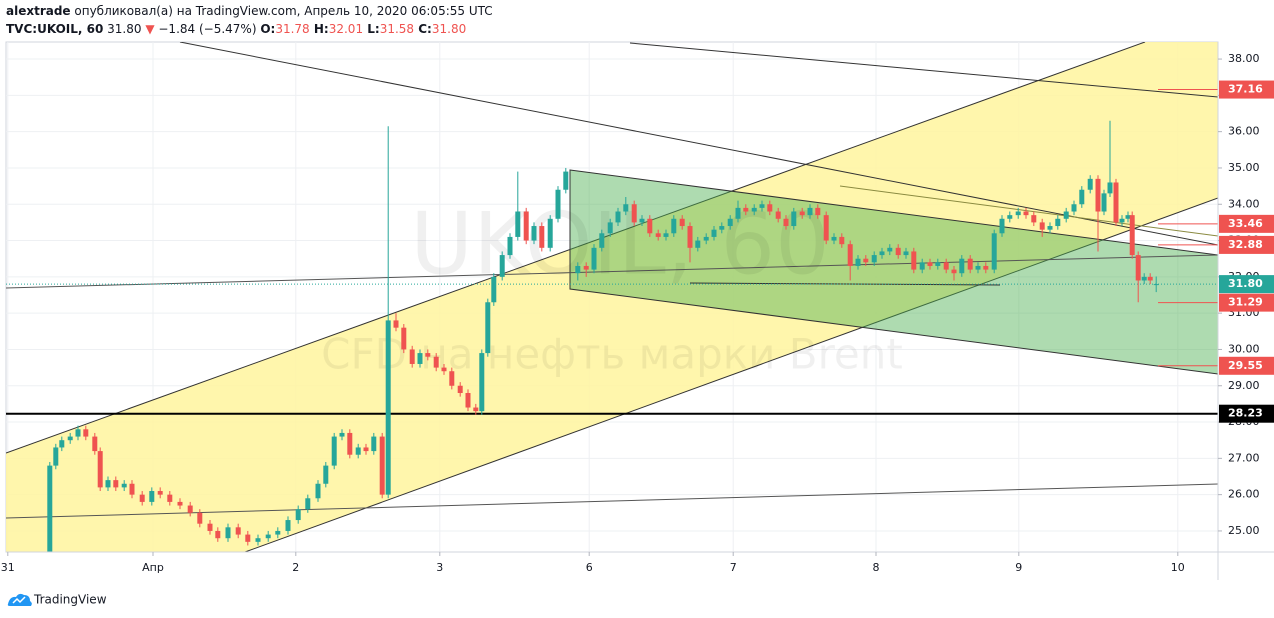  What do you see at coordinates (55, 29) in the screenshot?
I see `symbol: TVC:UKOIL, 60` at bounding box center [55, 29].